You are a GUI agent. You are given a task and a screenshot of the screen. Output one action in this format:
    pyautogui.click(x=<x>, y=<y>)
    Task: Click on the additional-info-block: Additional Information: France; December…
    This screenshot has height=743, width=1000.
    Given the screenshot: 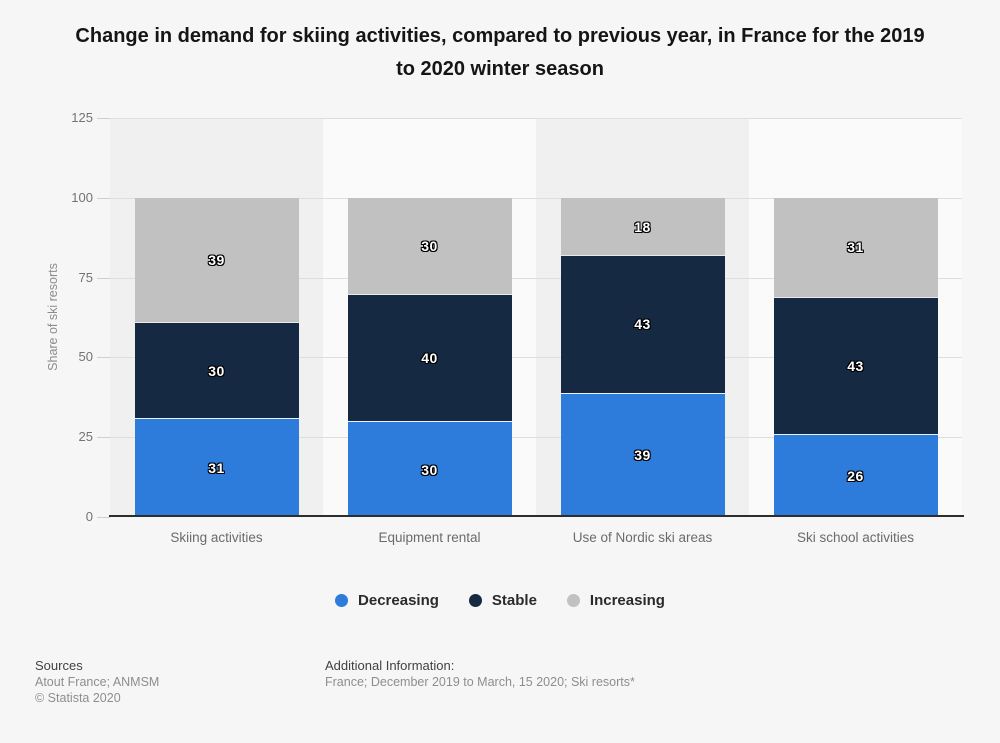 What is the action you would take?
    pyautogui.click(x=480, y=673)
    